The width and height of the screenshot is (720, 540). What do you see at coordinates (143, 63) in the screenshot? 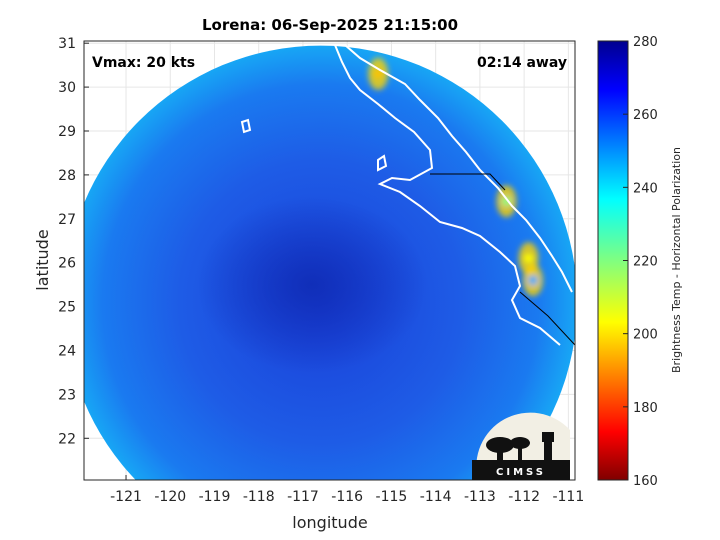
I see `vmax-annotation: Vmax: 20 kts` at bounding box center [143, 63].